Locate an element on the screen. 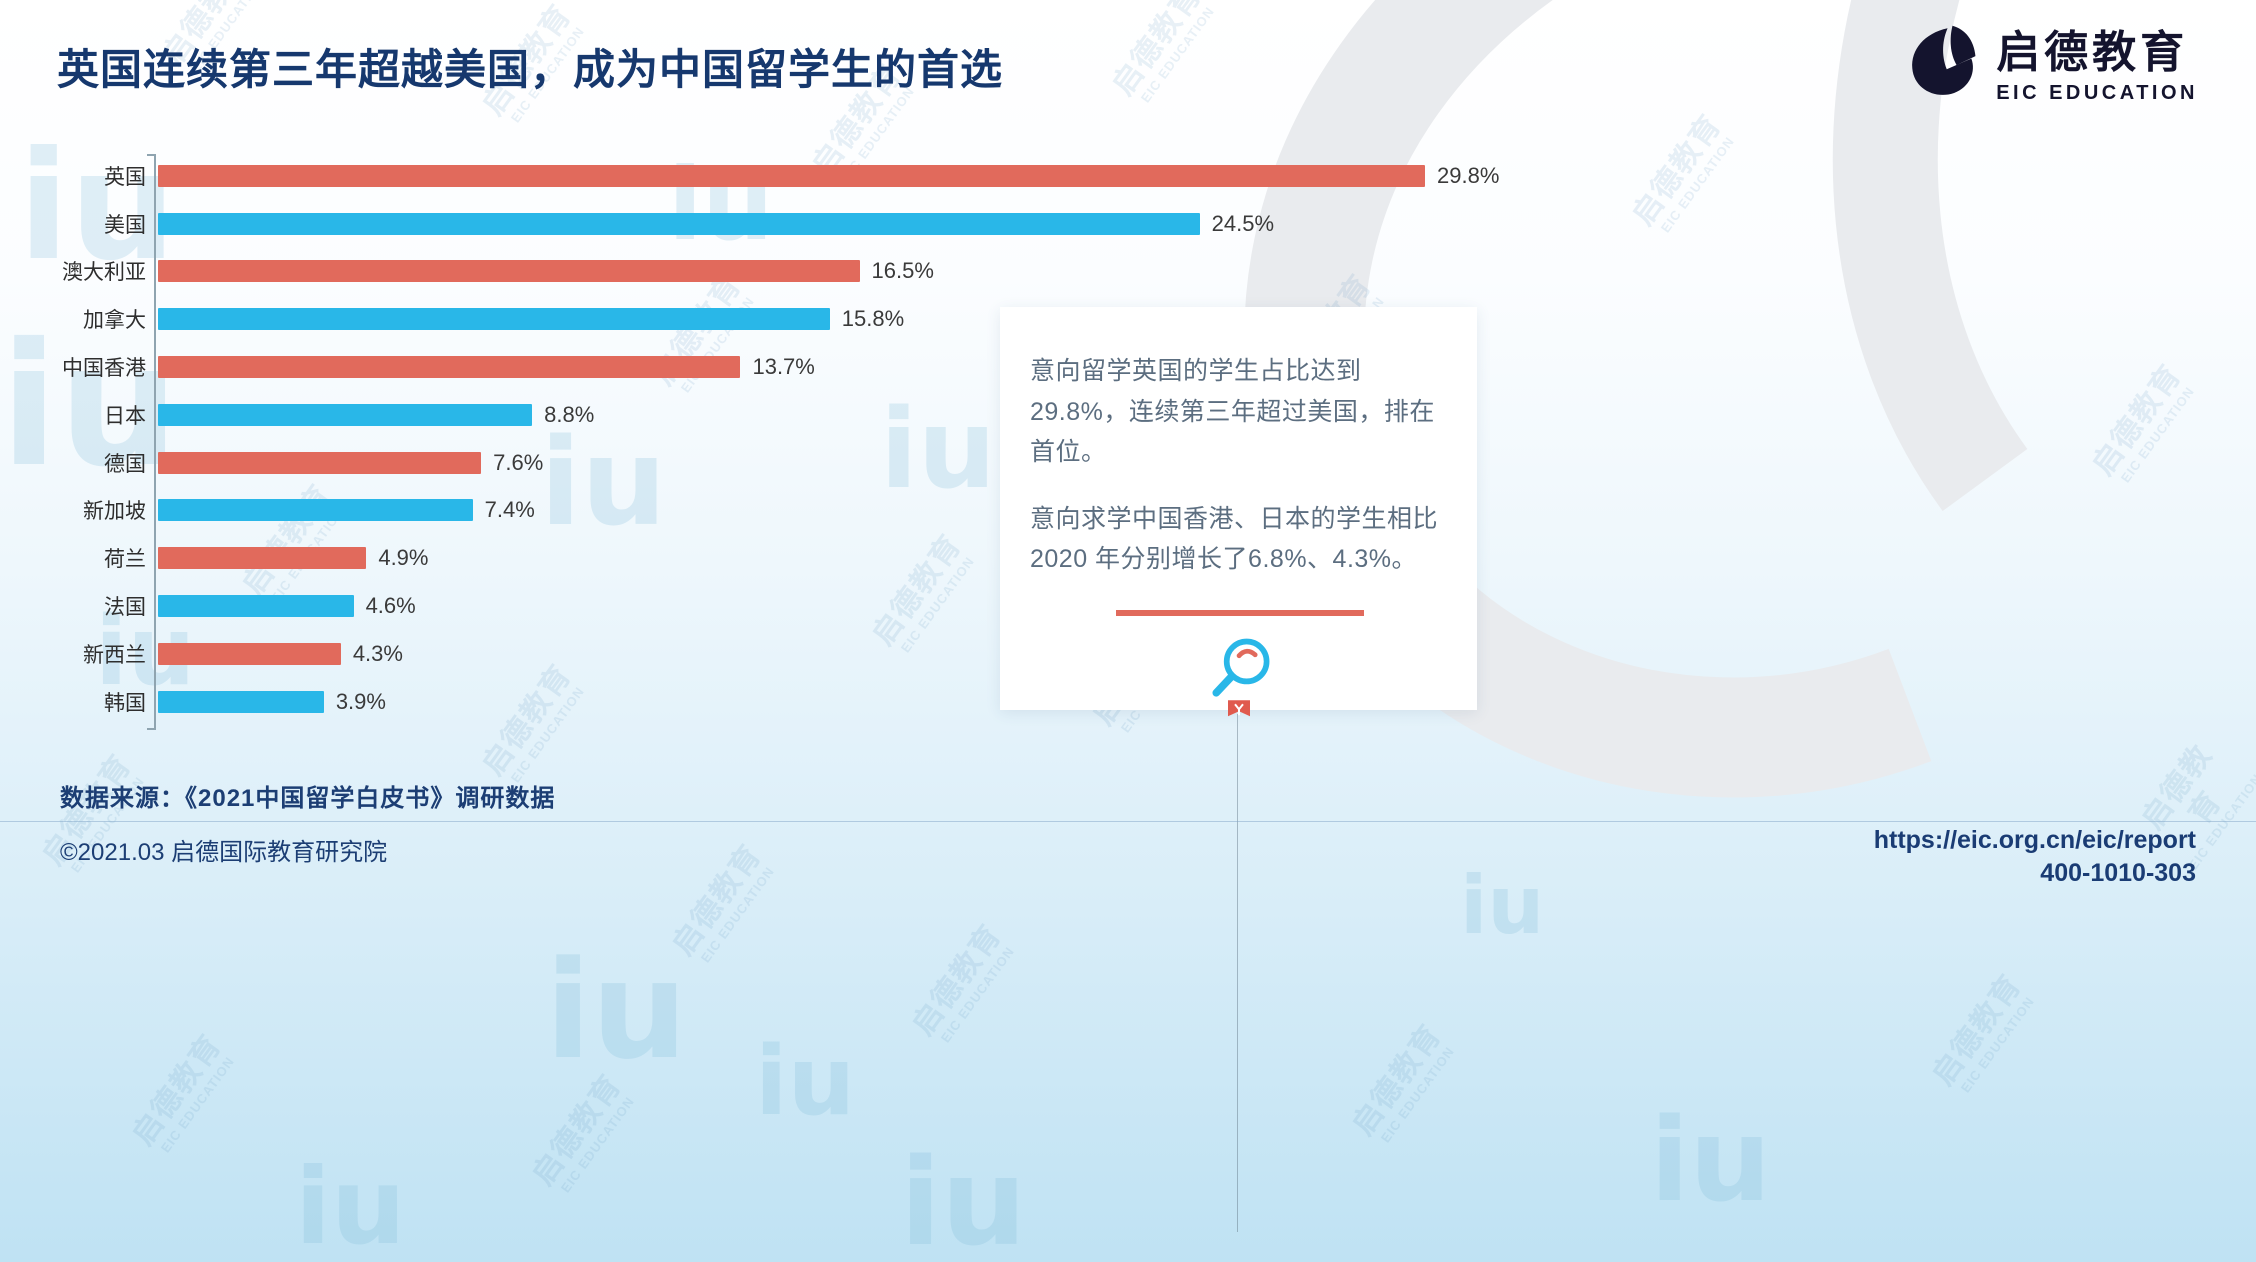 This screenshot has width=2256, height=1262. category-label: 美国 is located at coordinates (125, 225).